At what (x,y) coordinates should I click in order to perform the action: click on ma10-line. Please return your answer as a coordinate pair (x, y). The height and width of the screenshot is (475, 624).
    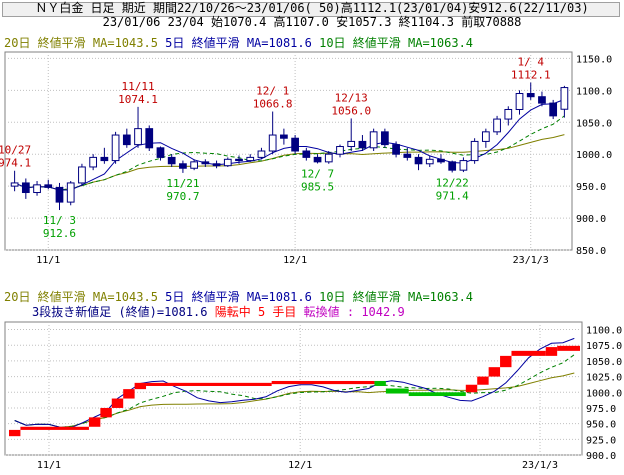
    Looking at the image, I should click on (289, 153).